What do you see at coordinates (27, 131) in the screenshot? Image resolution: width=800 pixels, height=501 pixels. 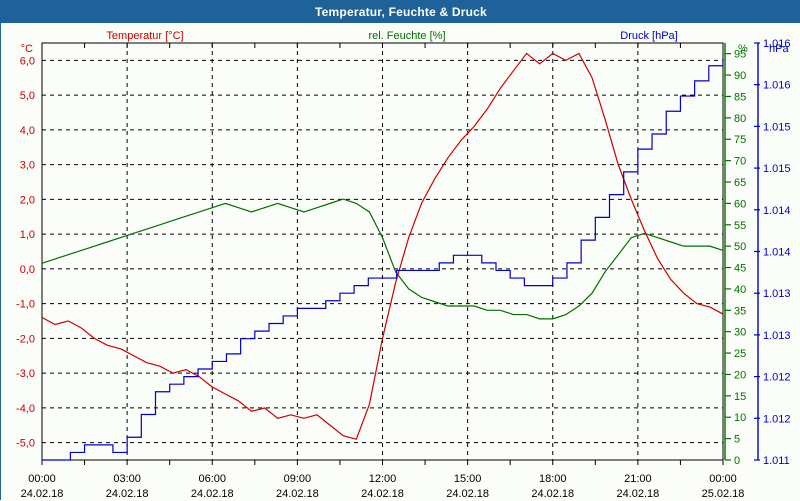 I see `temperature-tick-label: 4,0` at bounding box center [27, 131].